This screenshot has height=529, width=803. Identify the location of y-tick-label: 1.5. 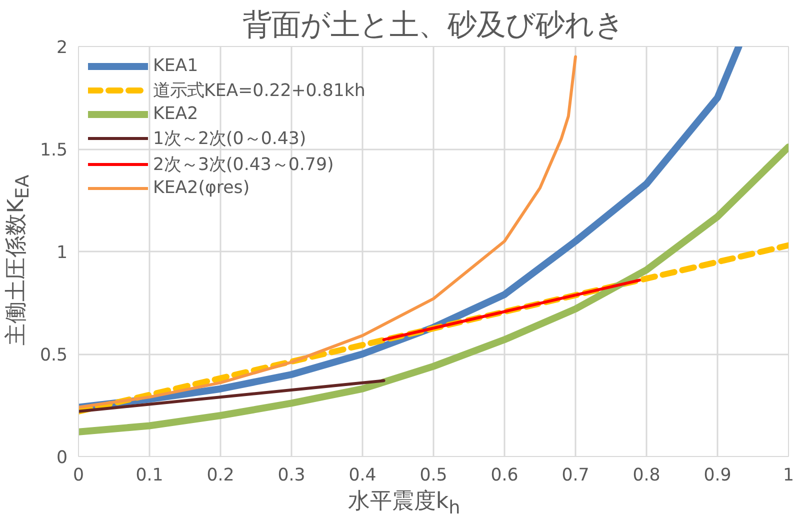
(54, 150).